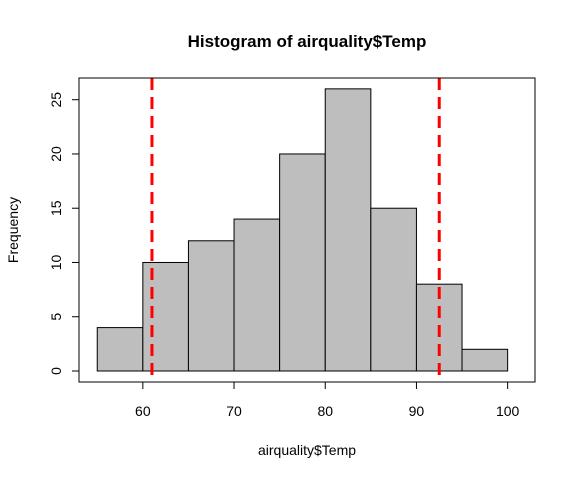 The image size is (576, 480). Describe the element at coordinates (234, 411) in the screenshot. I see `x-tick-label: 70` at that location.